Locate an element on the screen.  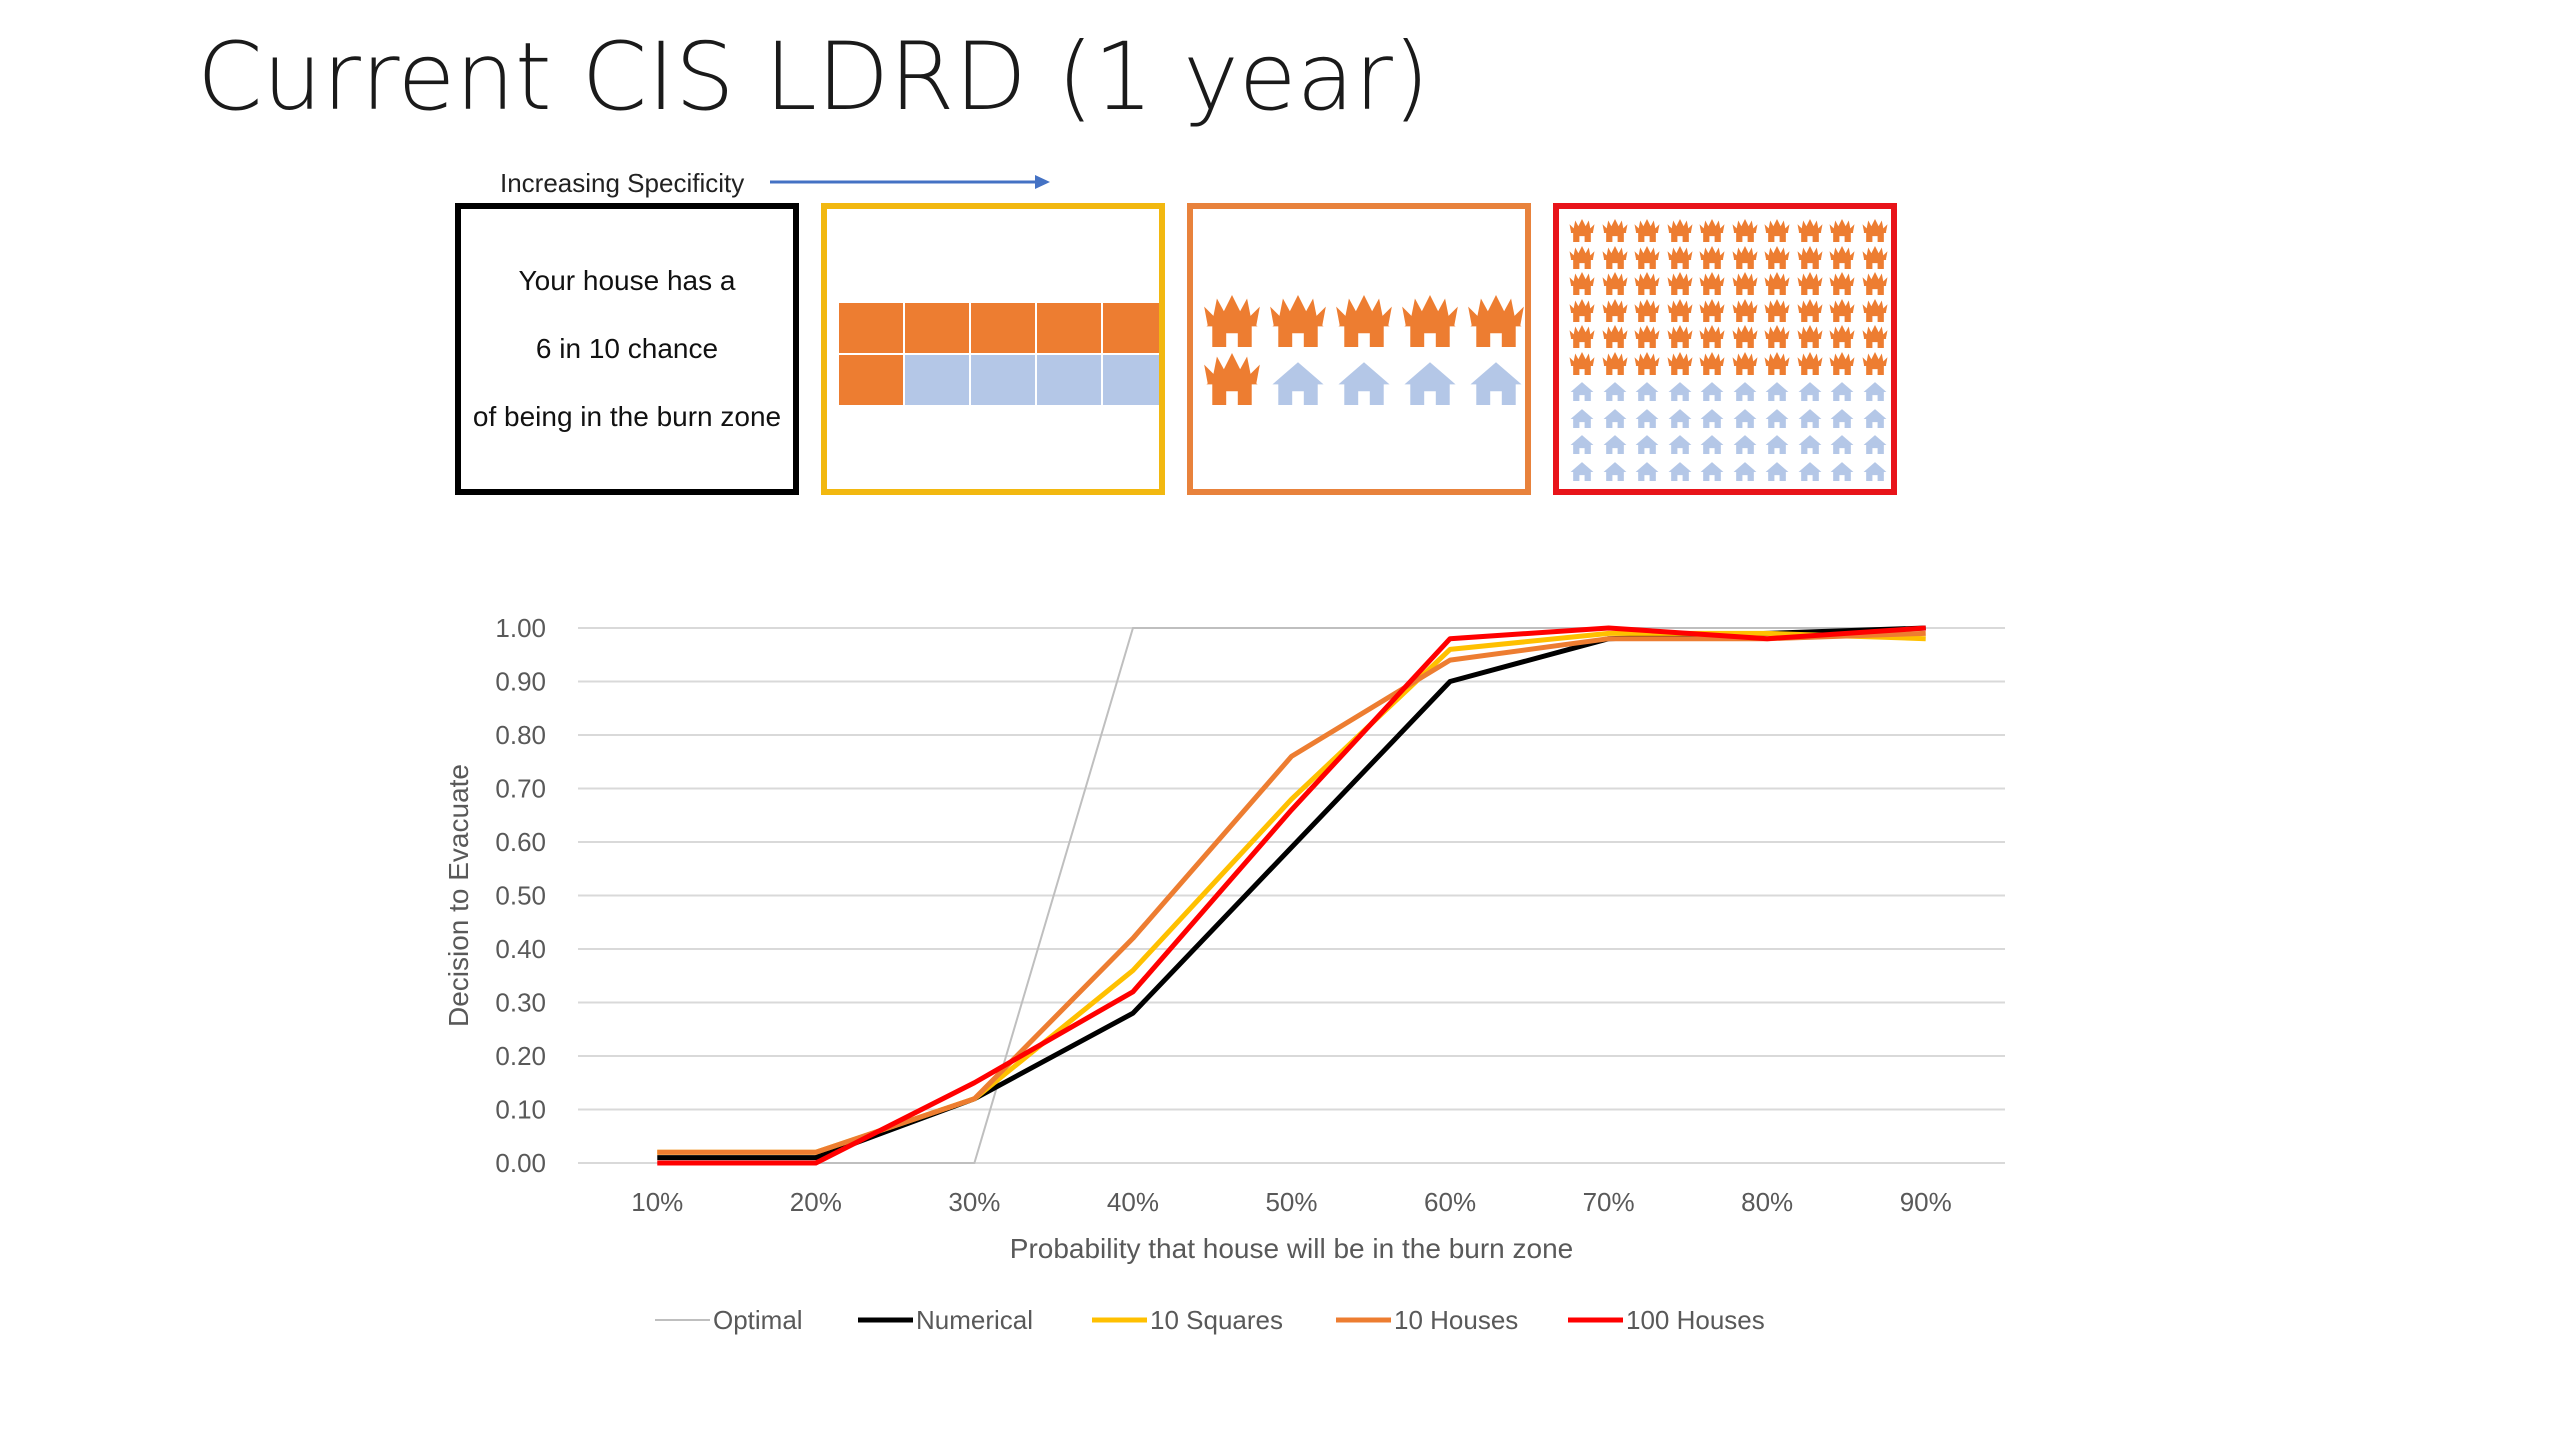
x-tick-label: 10% is located at coordinates (657, 1202).